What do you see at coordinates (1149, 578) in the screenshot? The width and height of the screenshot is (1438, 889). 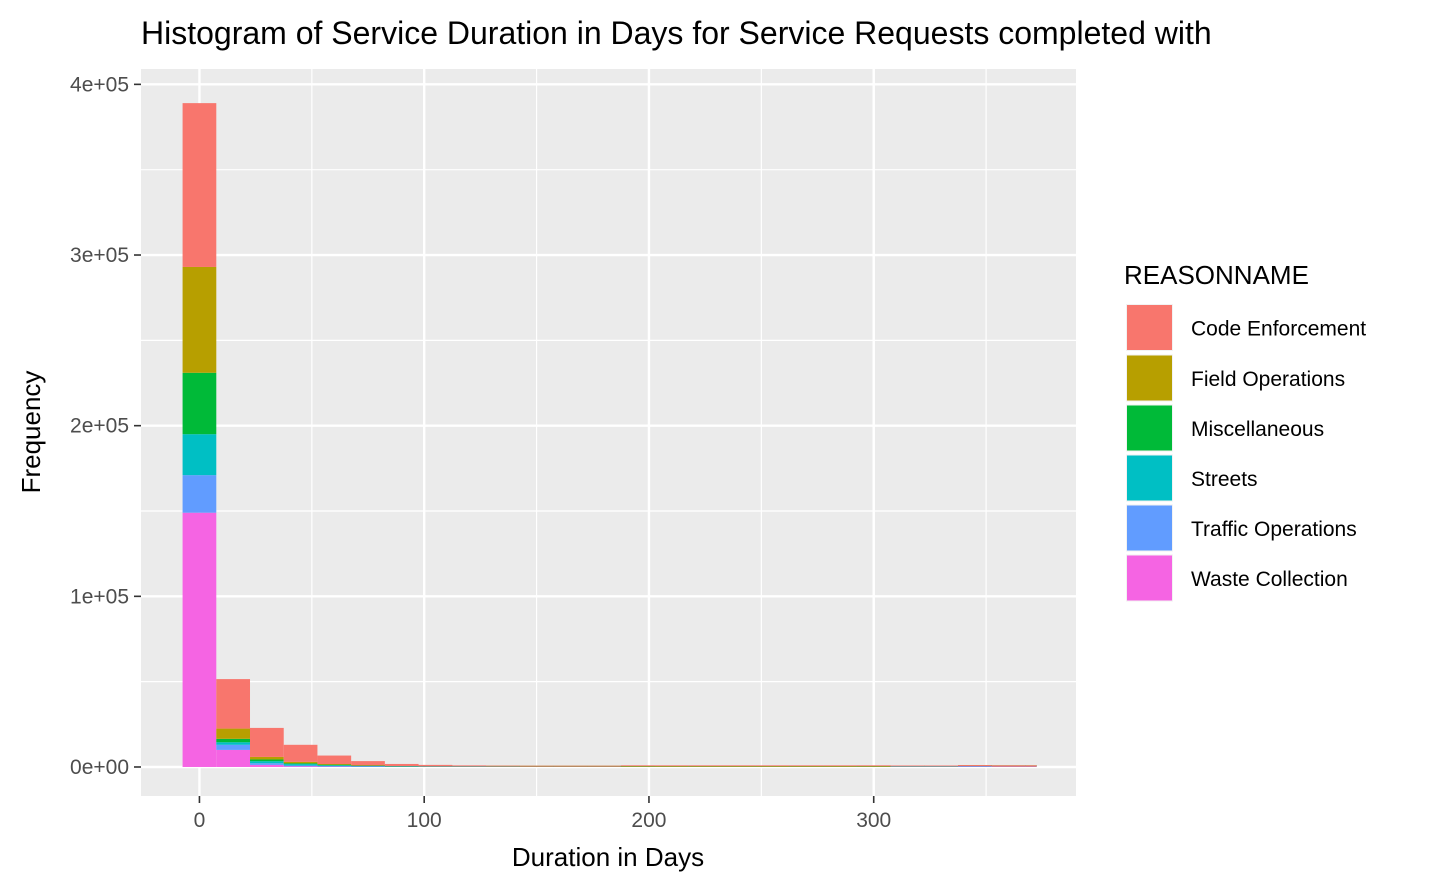 I see `legend-key-waste-collection` at bounding box center [1149, 578].